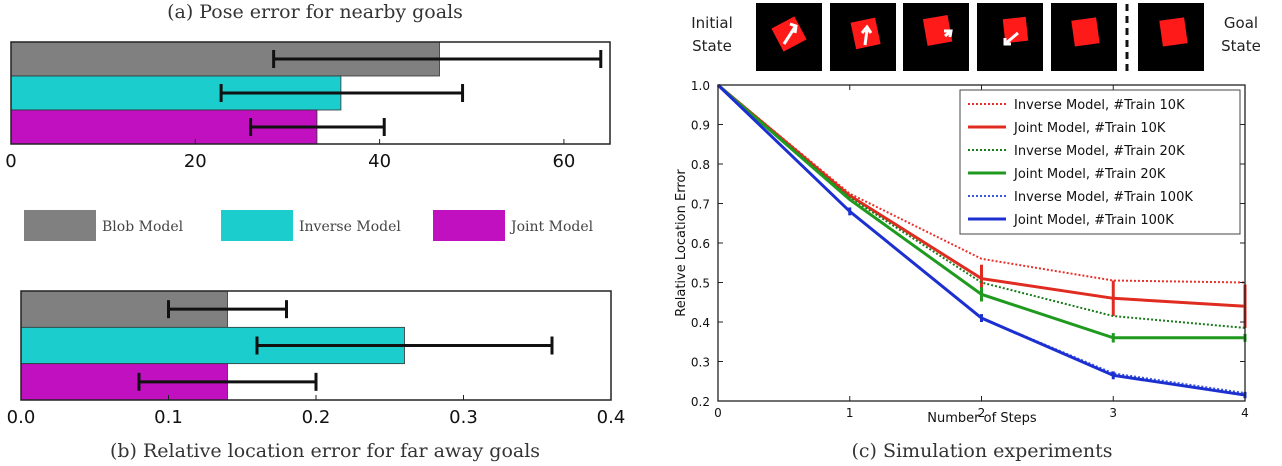 This screenshot has width=1282, height=466. Describe the element at coordinates (1241, 46) in the screenshot. I see `goal-state-label-2: State` at that location.